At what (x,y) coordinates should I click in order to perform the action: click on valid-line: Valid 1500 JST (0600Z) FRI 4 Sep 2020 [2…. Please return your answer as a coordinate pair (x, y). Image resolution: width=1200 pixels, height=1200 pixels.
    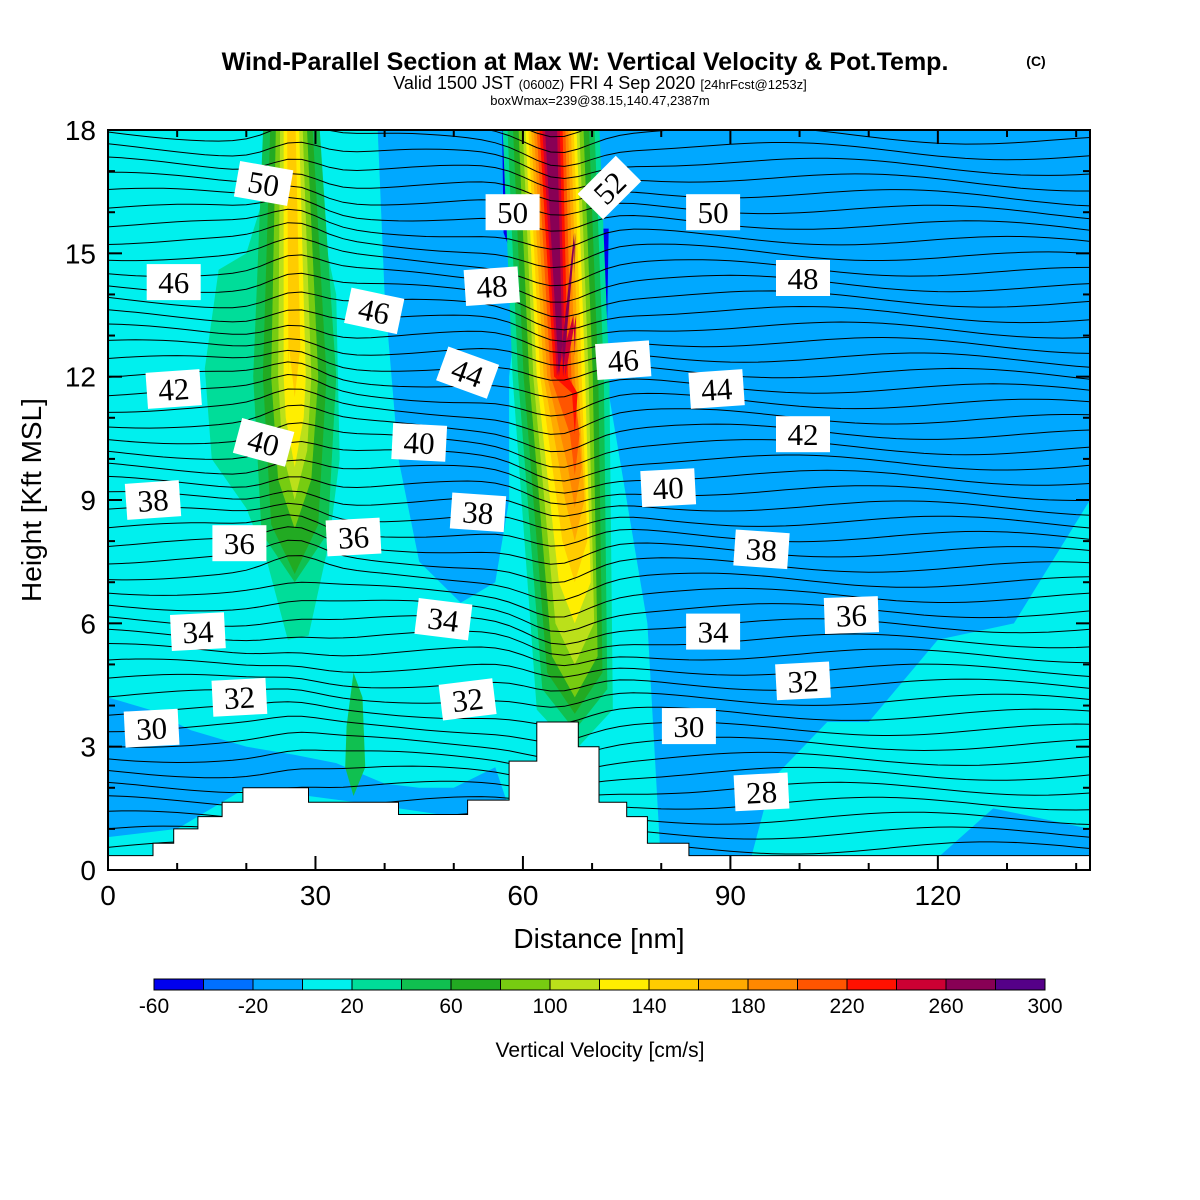
    Looking at the image, I should click on (600, 83).